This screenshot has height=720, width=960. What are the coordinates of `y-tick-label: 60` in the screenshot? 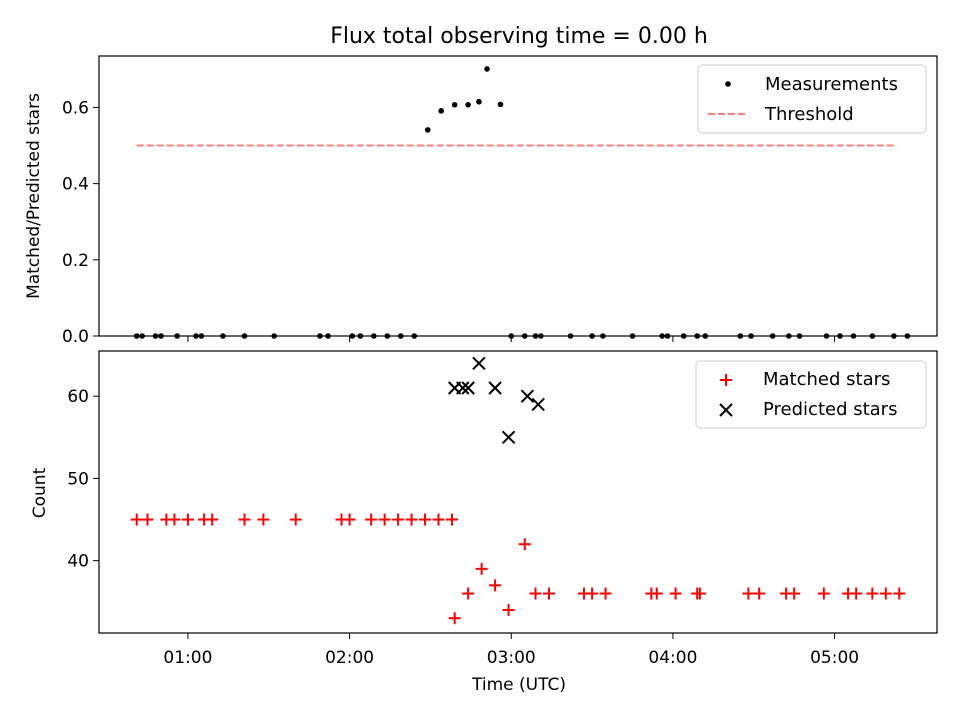 It's located at (78, 397).